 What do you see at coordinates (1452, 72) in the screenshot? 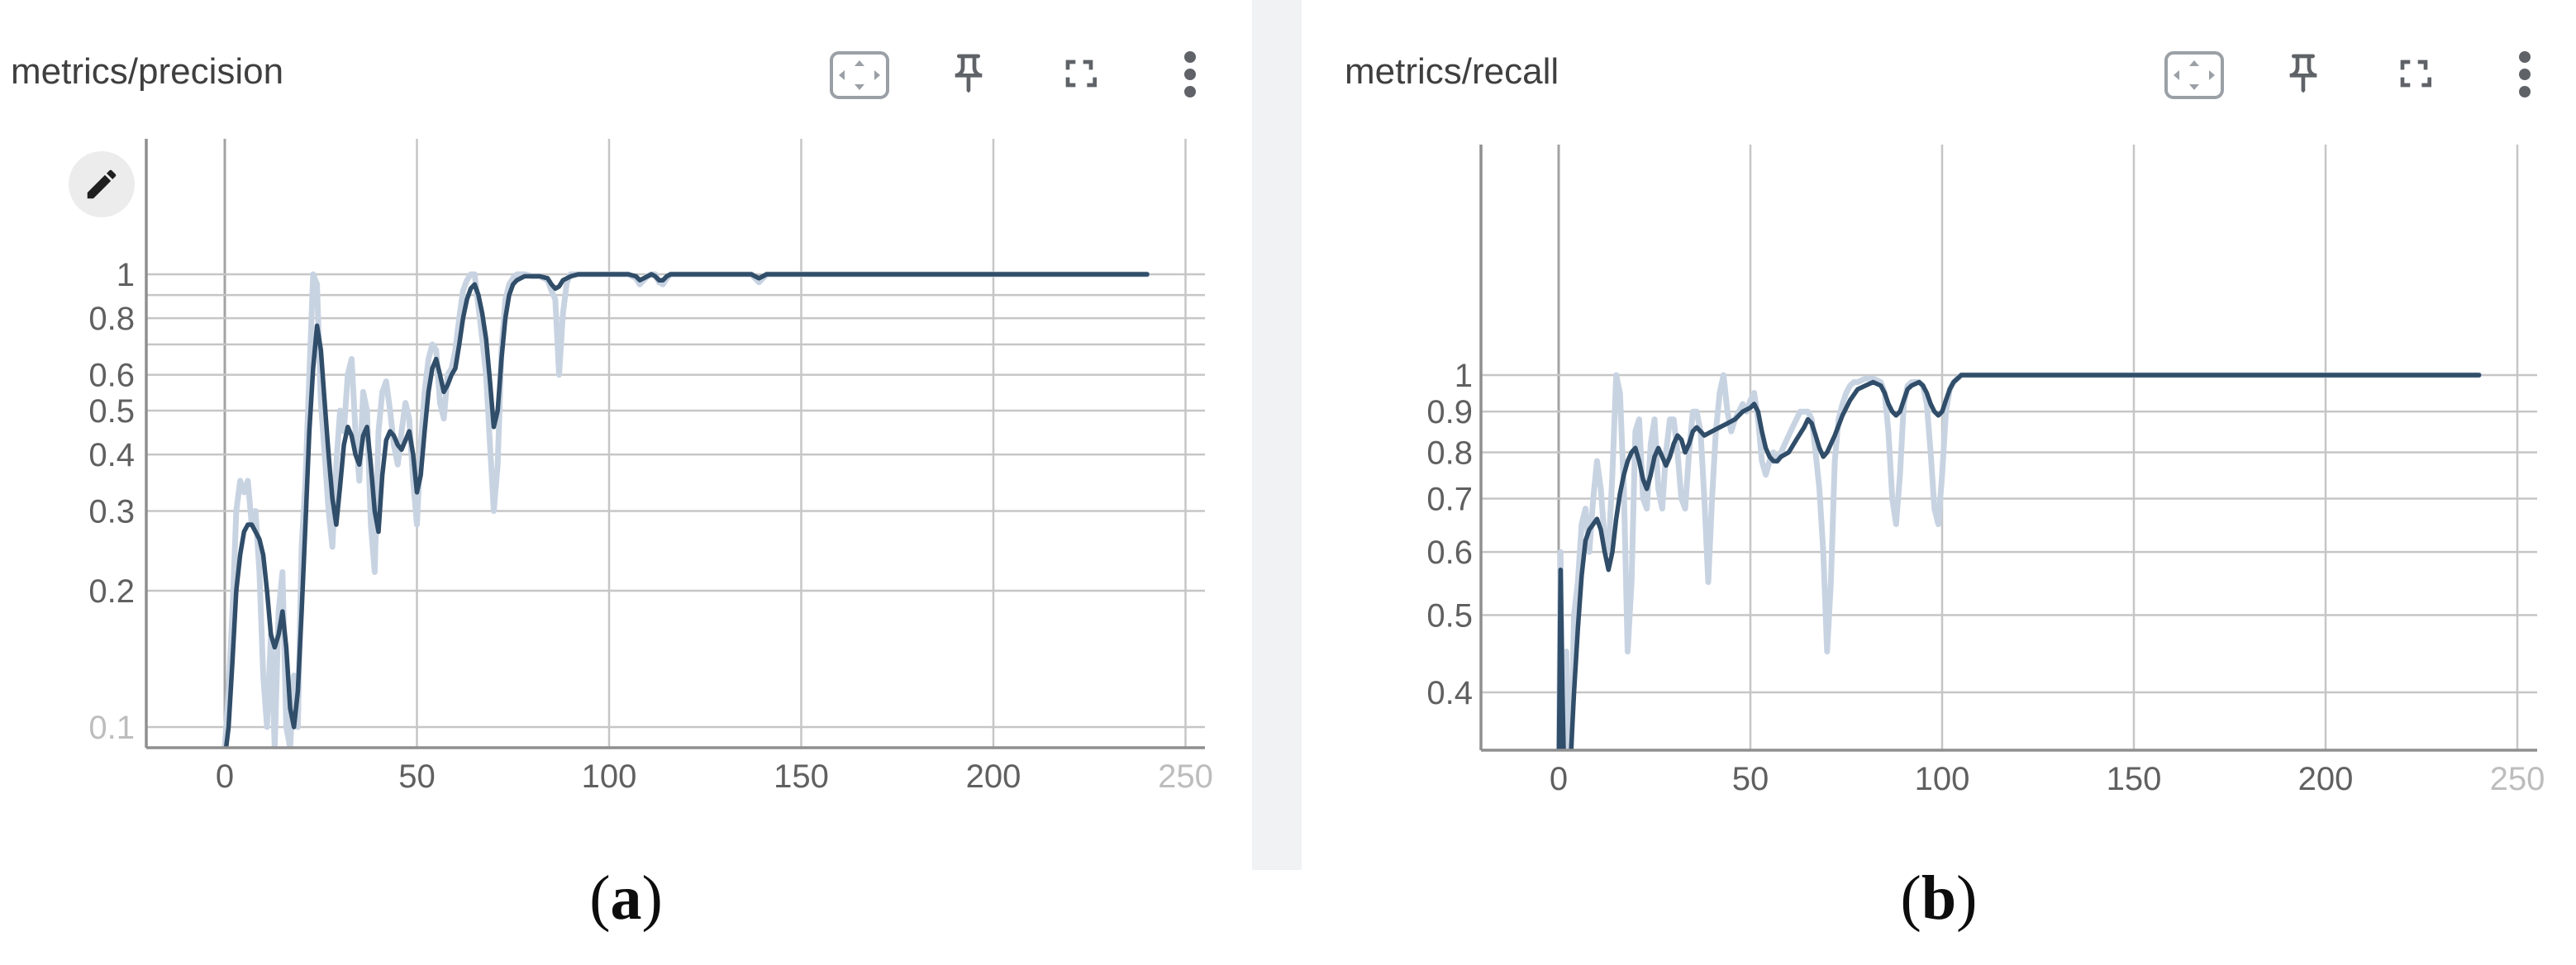
I see `chart-title-recall: metrics/recall` at bounding box center [1452, 72].